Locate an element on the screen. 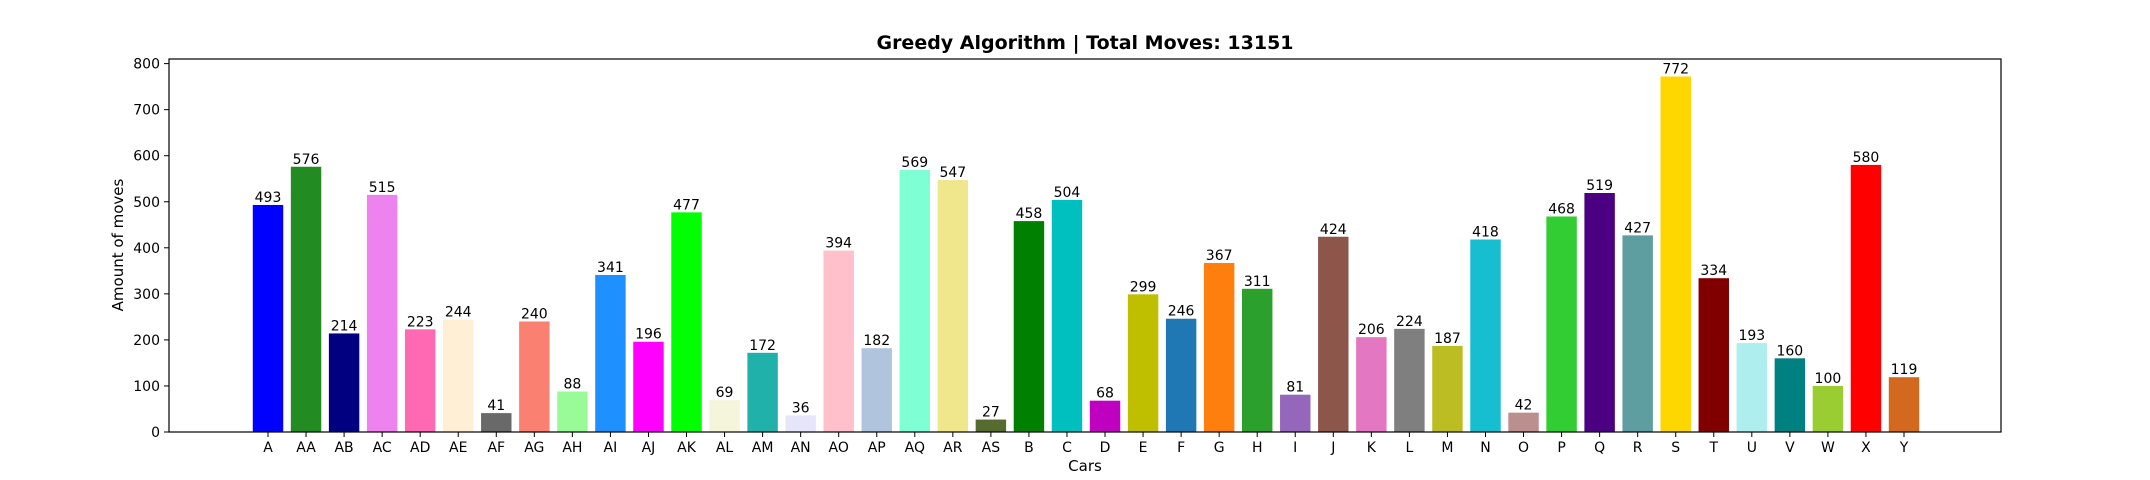  y-tick-label: 400 is located at coordinates (146, 249).